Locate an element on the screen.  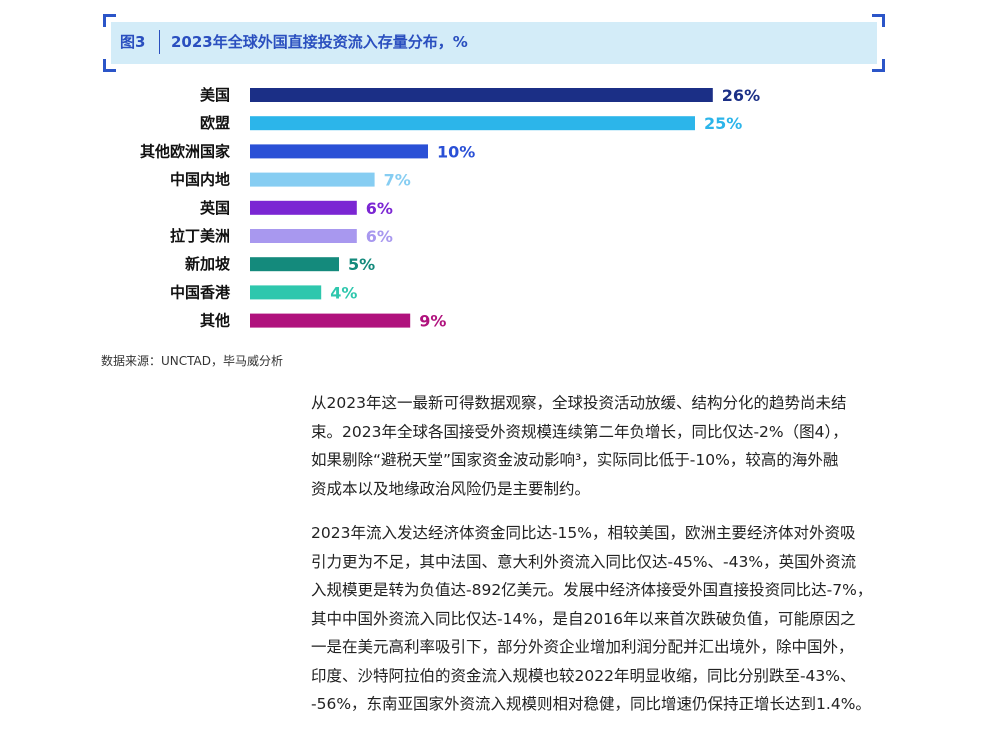
category-label: 新加坡 is located at coordinates (207, 264).